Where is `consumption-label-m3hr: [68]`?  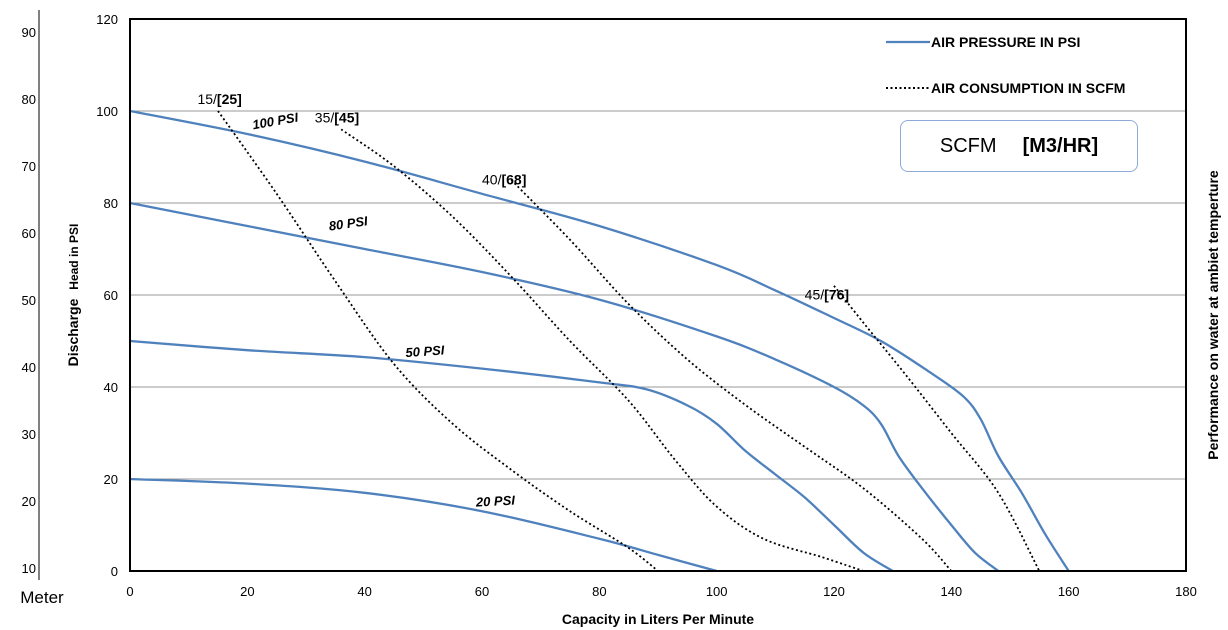 consumption-label-m3hr: [68] is located at coordinates (513, 180).